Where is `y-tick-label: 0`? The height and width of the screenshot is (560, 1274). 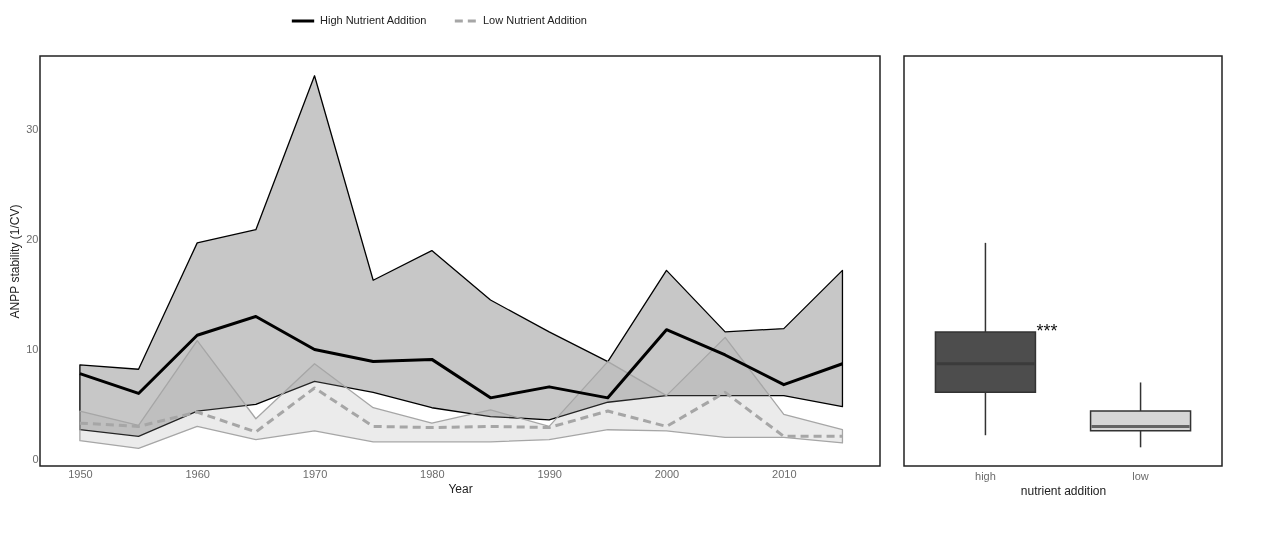
y-tick-label: 0 is located at coordinates (35, 458).